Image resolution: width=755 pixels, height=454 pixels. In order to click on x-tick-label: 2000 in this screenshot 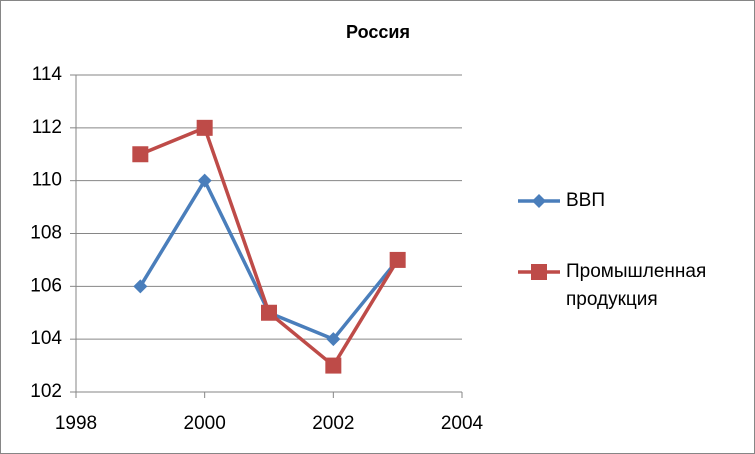, I will do `click(205, 423)`.